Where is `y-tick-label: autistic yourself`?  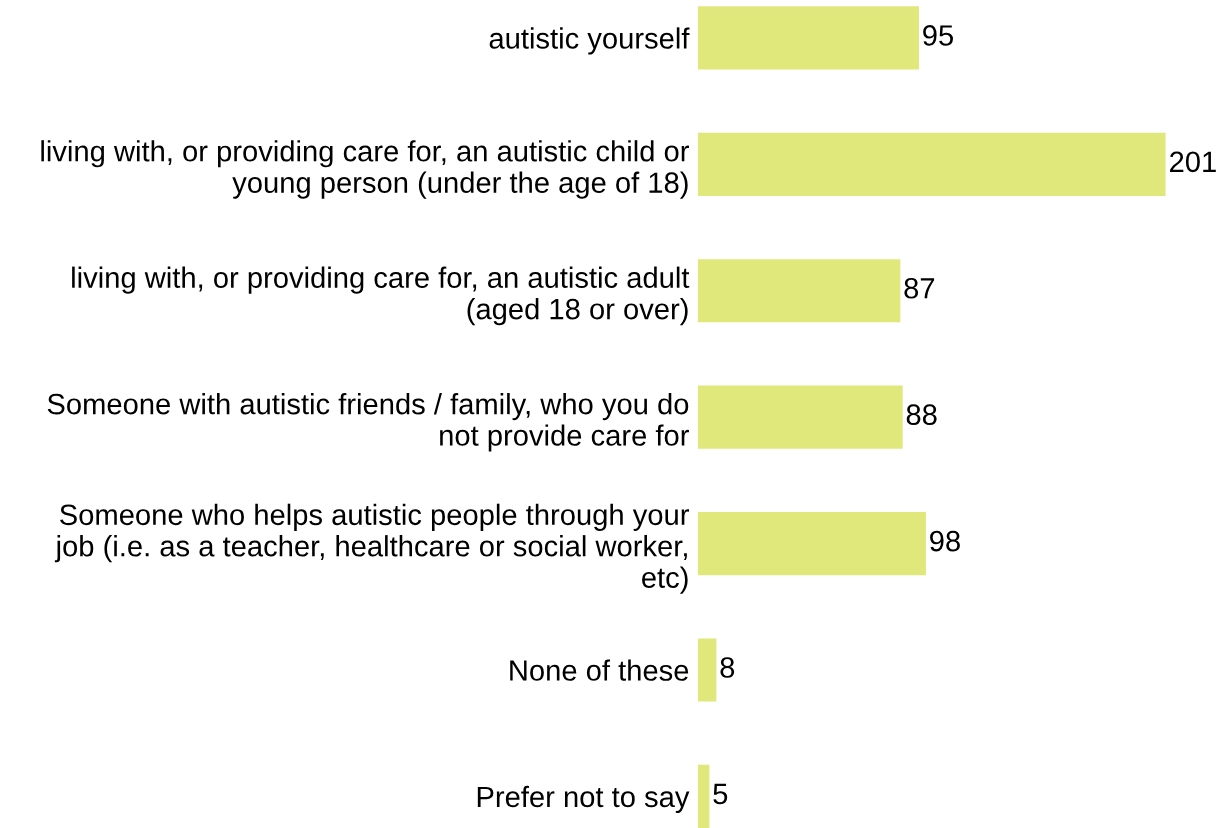 y-tick-label: autistic yourself is located at coordinates (589, 41).